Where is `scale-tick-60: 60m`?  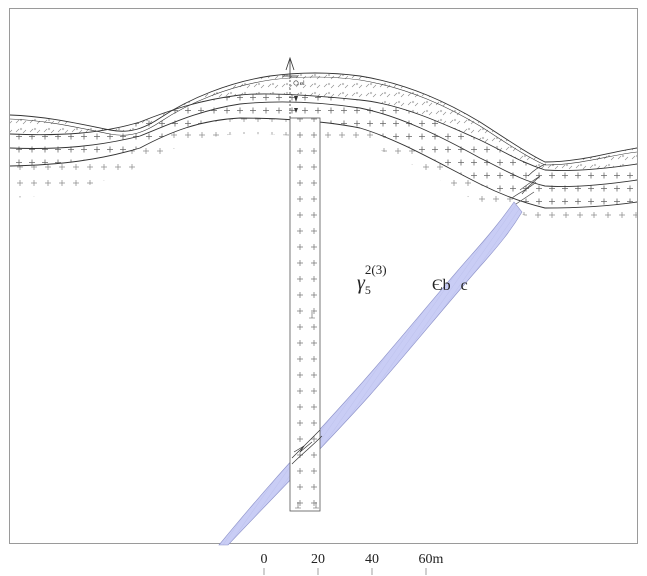 scale-tick-60: 60m is located at coordinates (431, 563).